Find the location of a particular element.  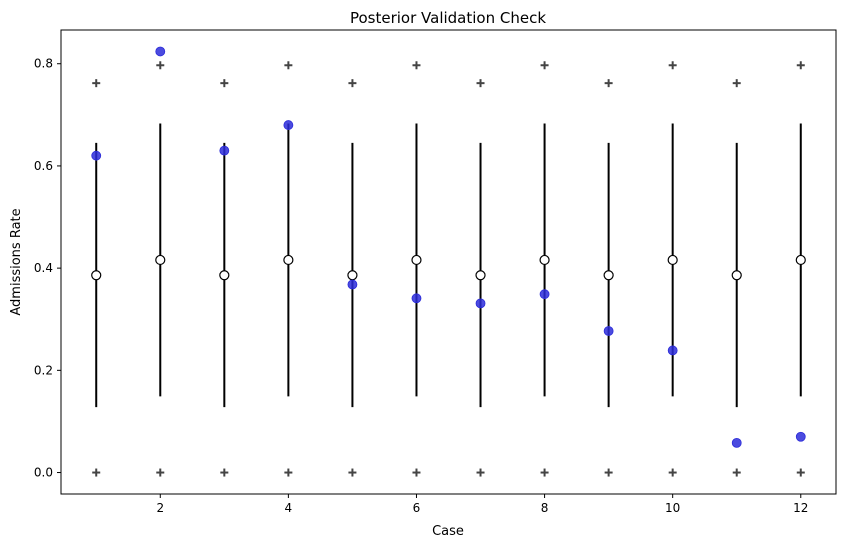

y-axis-label: Admissions Rate is located at coordinates (16, 261).